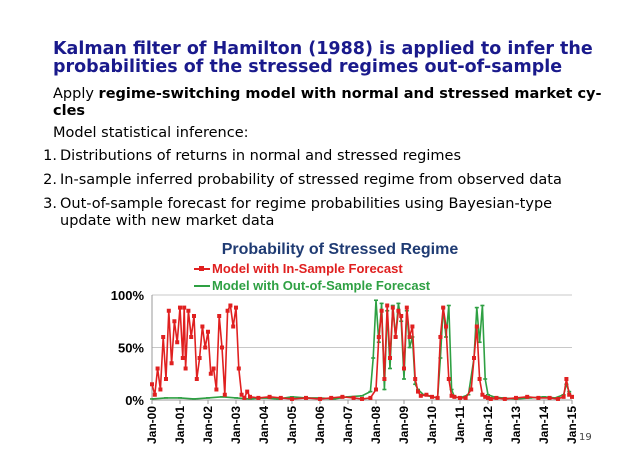 Image resolution: width=639 pixels, height=452 pixels. Describe the element at coordinates (320, 425) in the screenshot. I see `x-tick-label: Jan-06` at that location.